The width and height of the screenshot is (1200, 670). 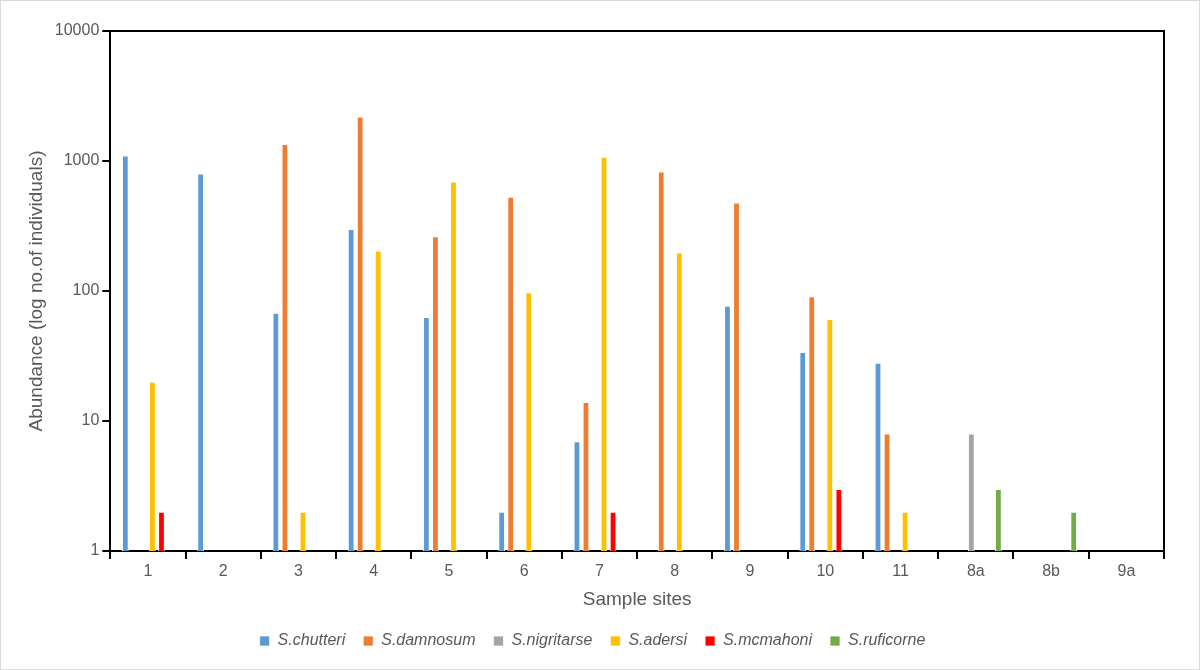 What do you see at coordinates (1051, 571) in the screenshot?
I see `x-tick-label: 8b` at bounding box center [1051, 571].